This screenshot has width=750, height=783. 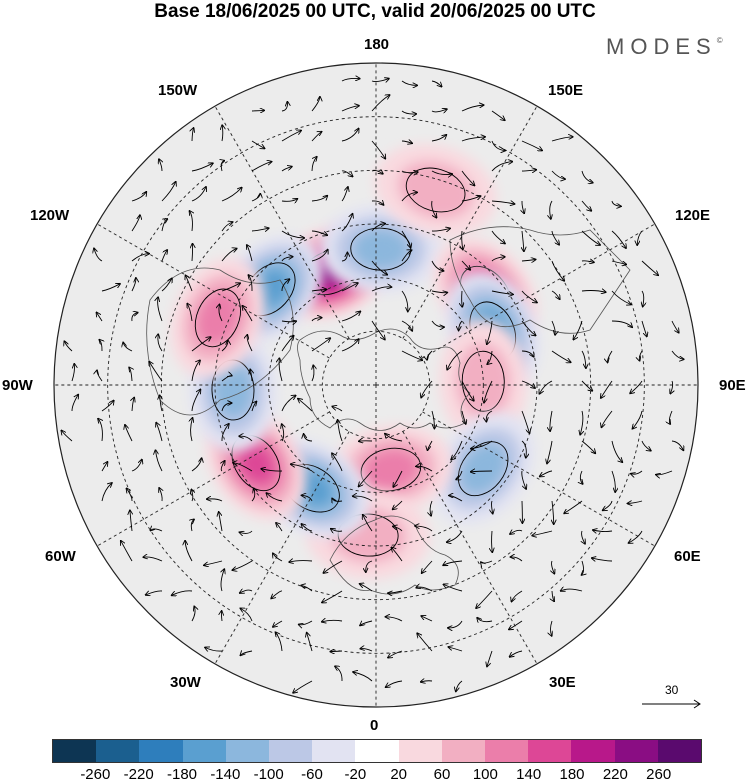 What do you see at coordinates (540, 280) in the screenshot?
I see `coastline-asia` at bounding box center [540, 280].